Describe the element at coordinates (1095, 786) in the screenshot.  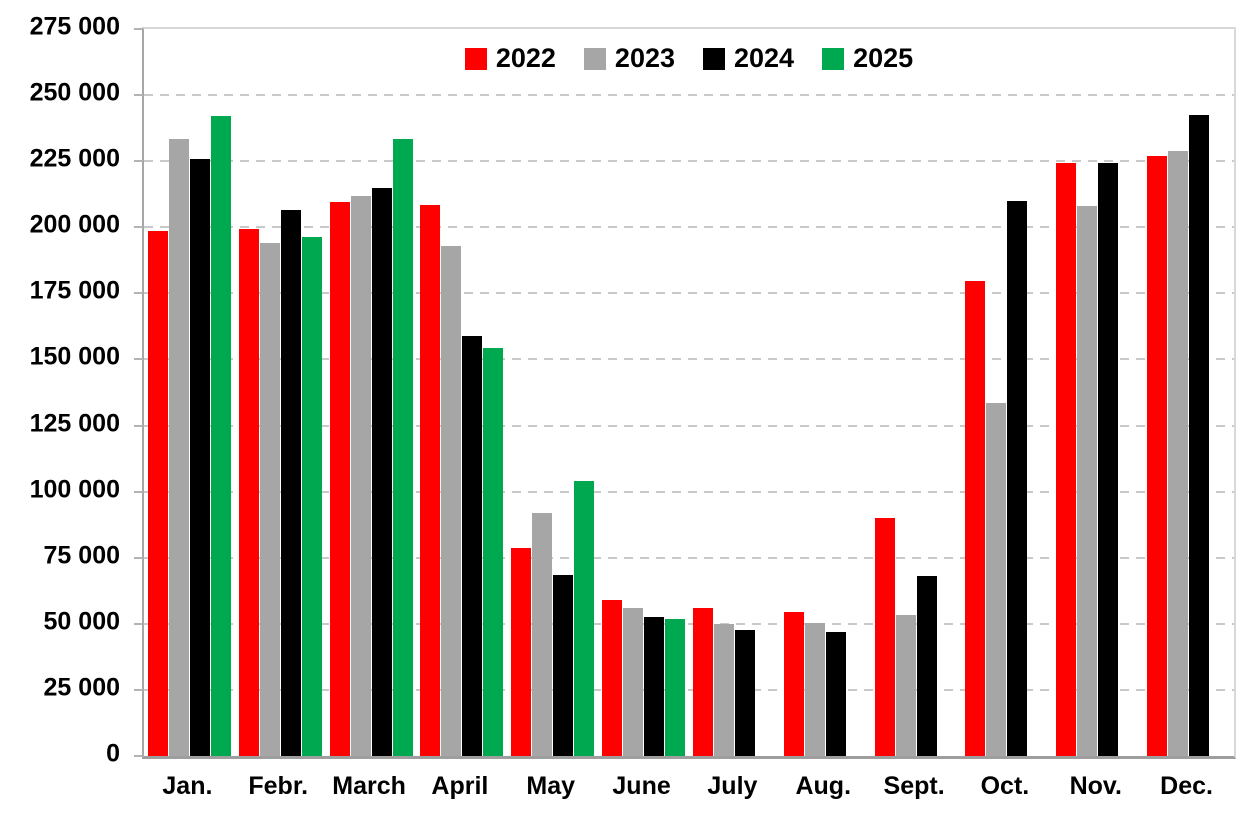
I see `x-tick-label: Nov.` at that location.